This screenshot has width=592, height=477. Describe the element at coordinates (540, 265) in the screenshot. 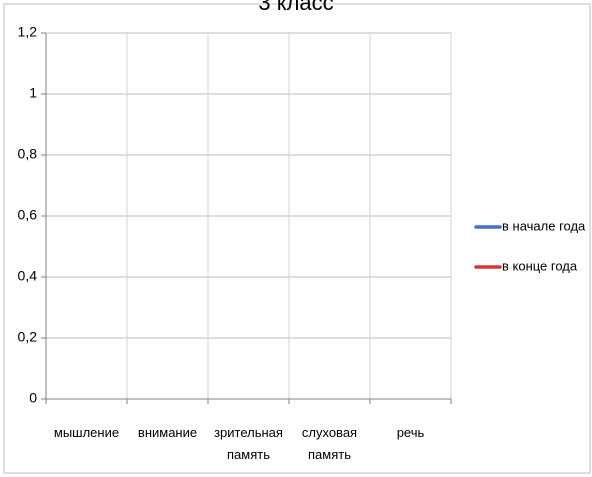

I see `legend-label: в конце года` at that location.